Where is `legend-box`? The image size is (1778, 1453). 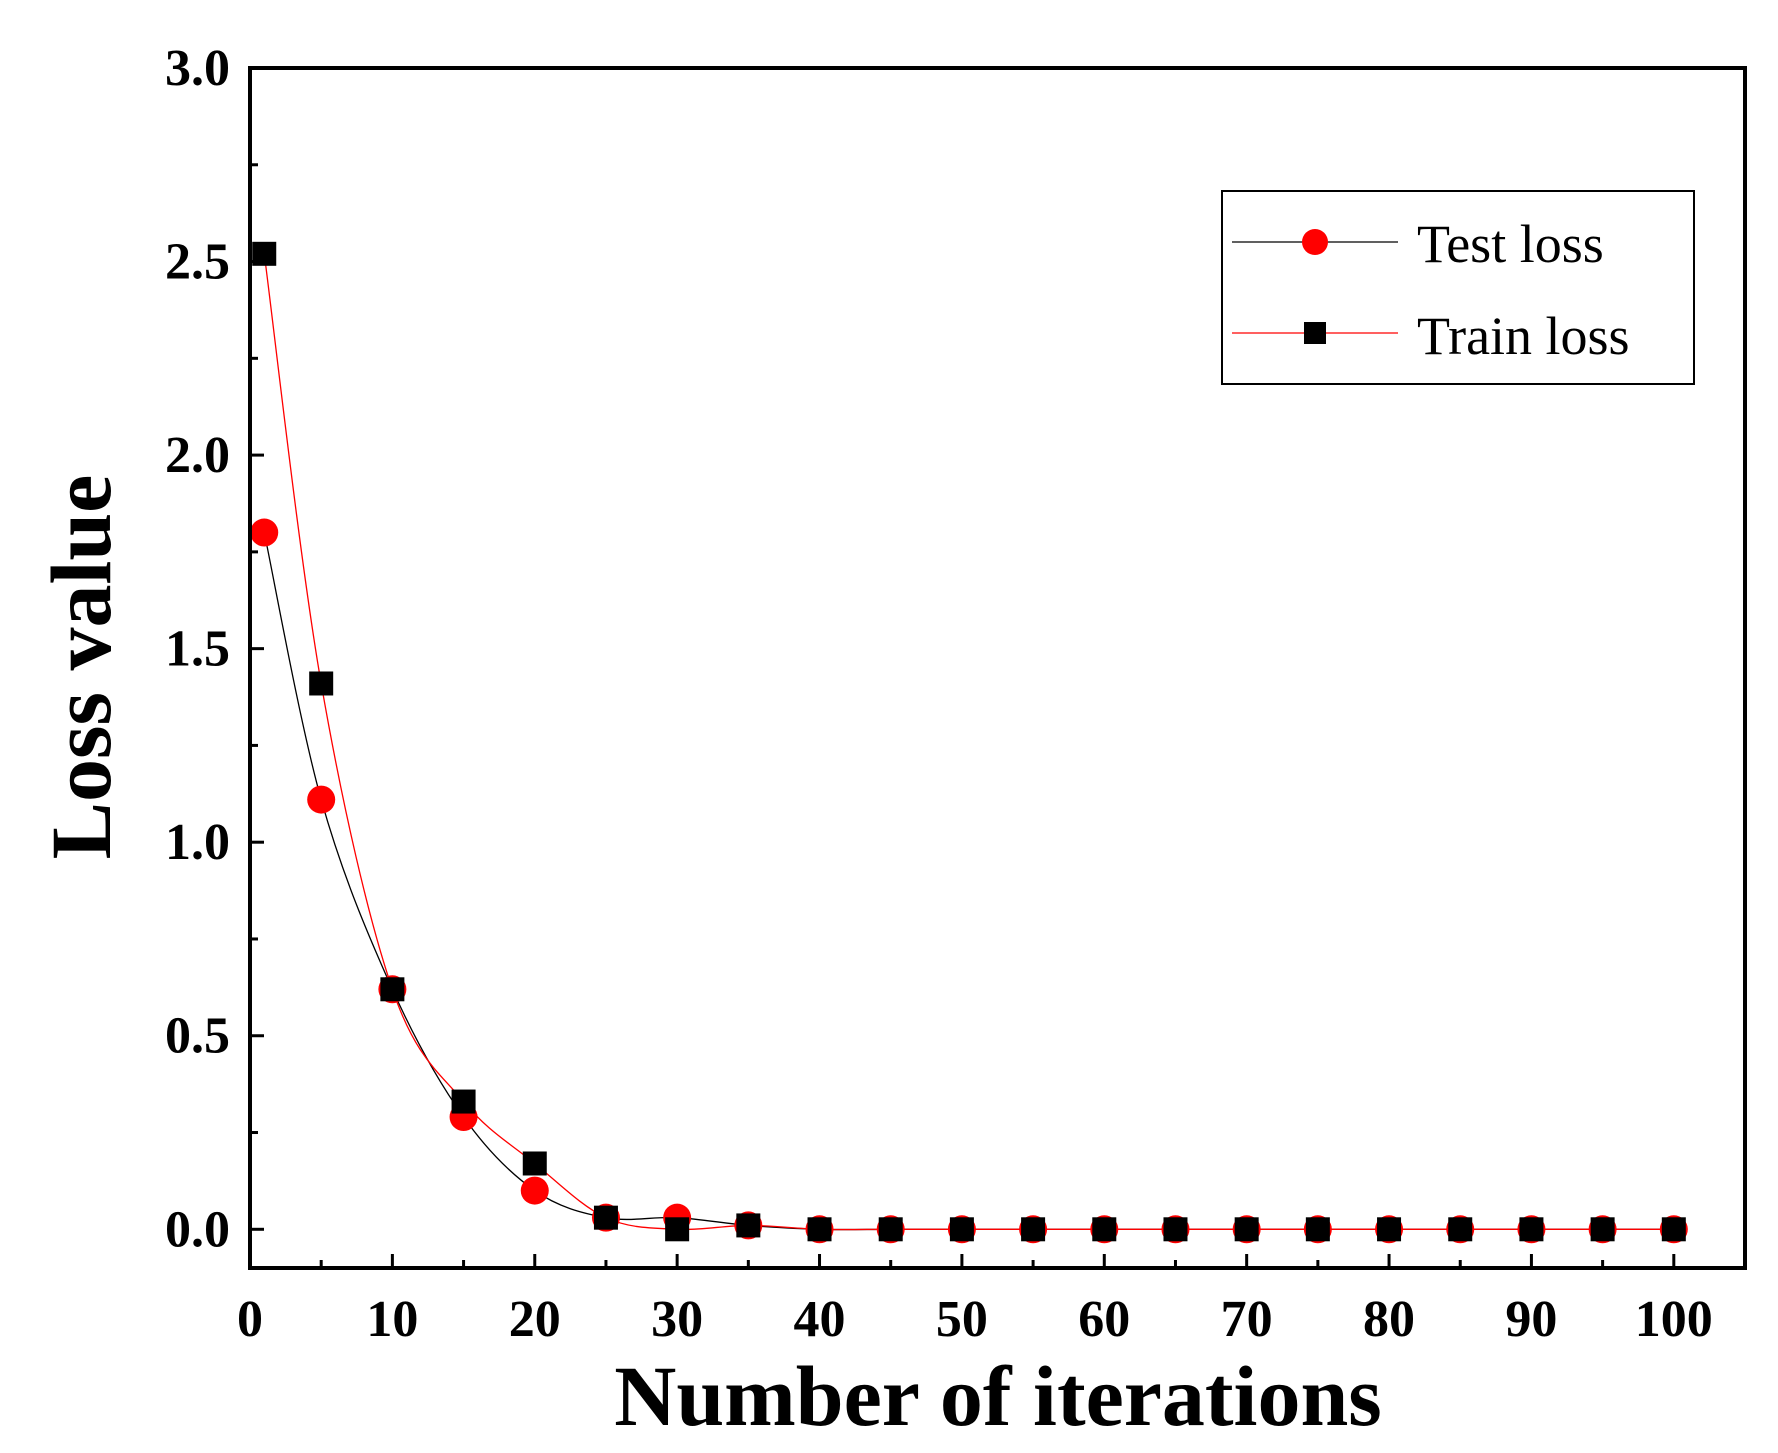 legend-box is located at coordinates (1458, 287).